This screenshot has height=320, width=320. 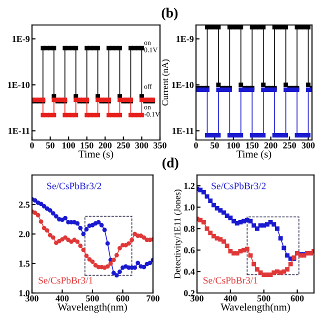 What do you see at coordinates (166, 82) in the screenshot?
I see `y-axis-title: Current (nA)` at bounding box center [166, 82].